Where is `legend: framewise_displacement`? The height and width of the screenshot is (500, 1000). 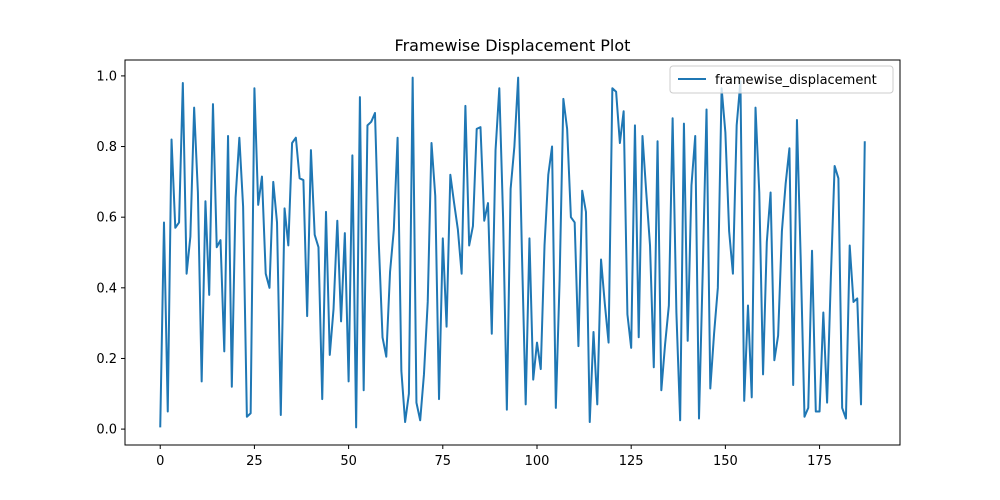
legend: framewise_displacement is located at coordinates (781, 79).